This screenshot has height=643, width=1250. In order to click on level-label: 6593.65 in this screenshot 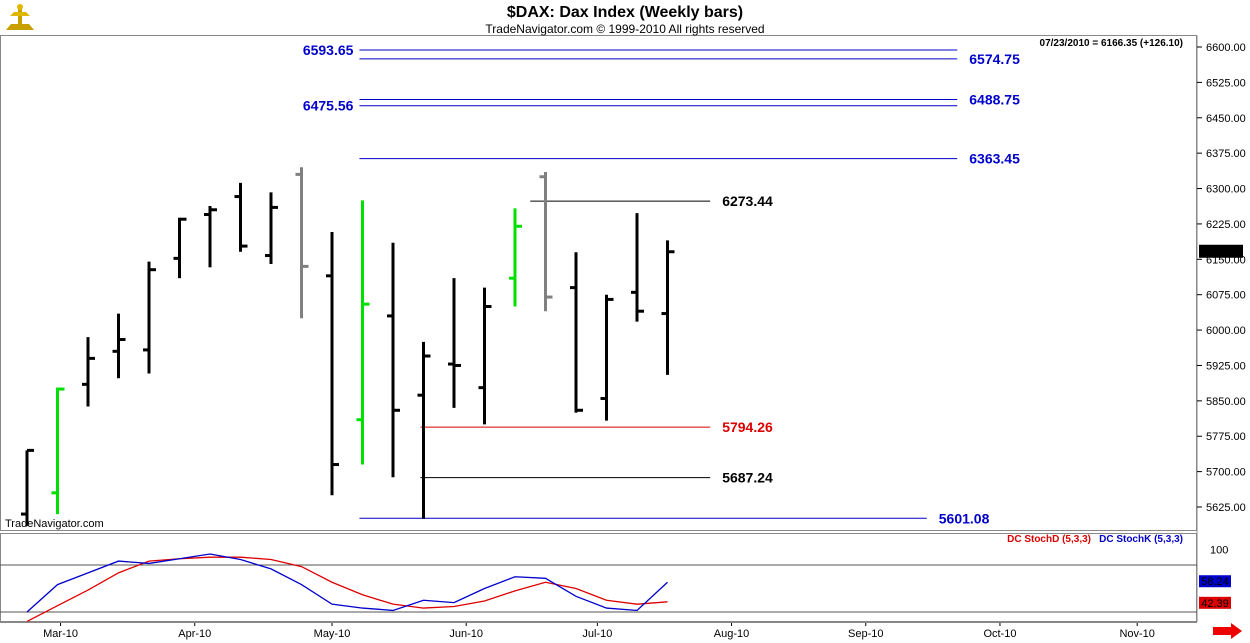, I will do `click(328, 50)`.